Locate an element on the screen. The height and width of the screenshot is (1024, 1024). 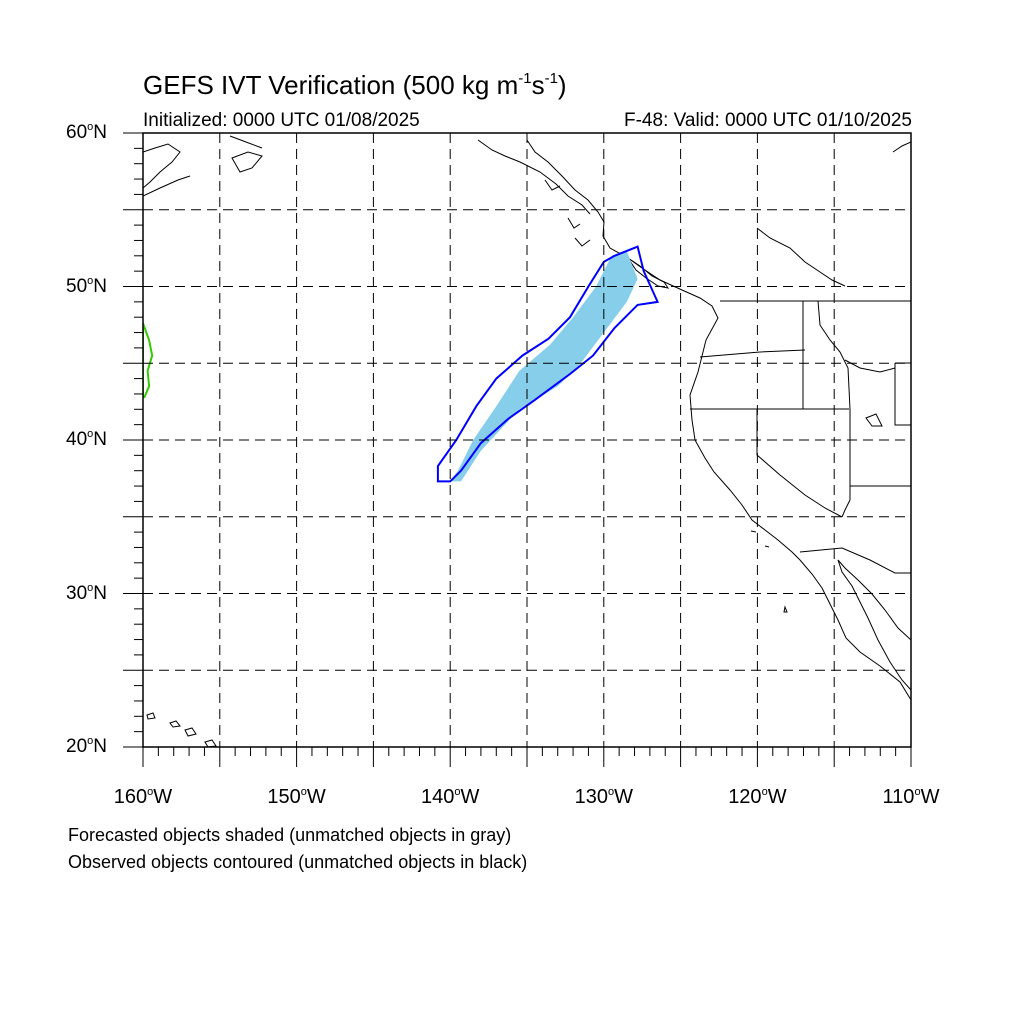
longitude-label: 150oW is located at coordinates (296, 797).